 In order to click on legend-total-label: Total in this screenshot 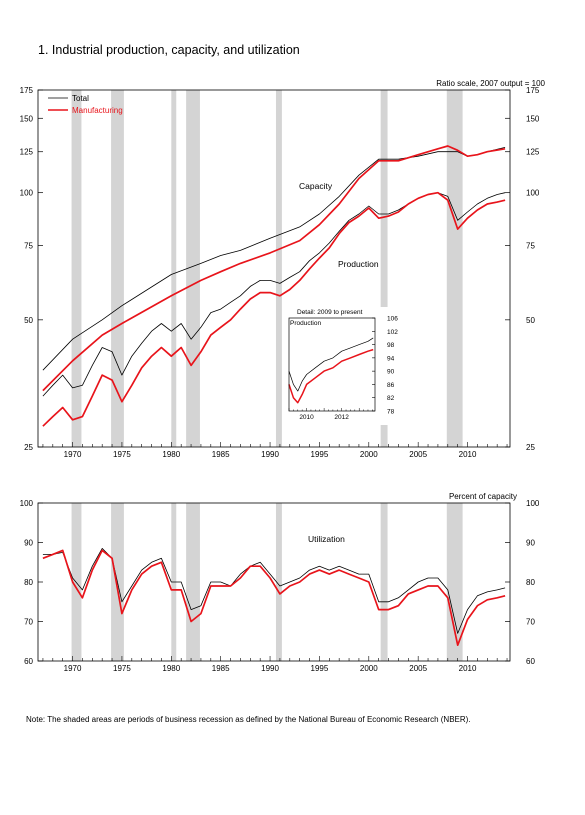, I will do `click(80, 98)`.